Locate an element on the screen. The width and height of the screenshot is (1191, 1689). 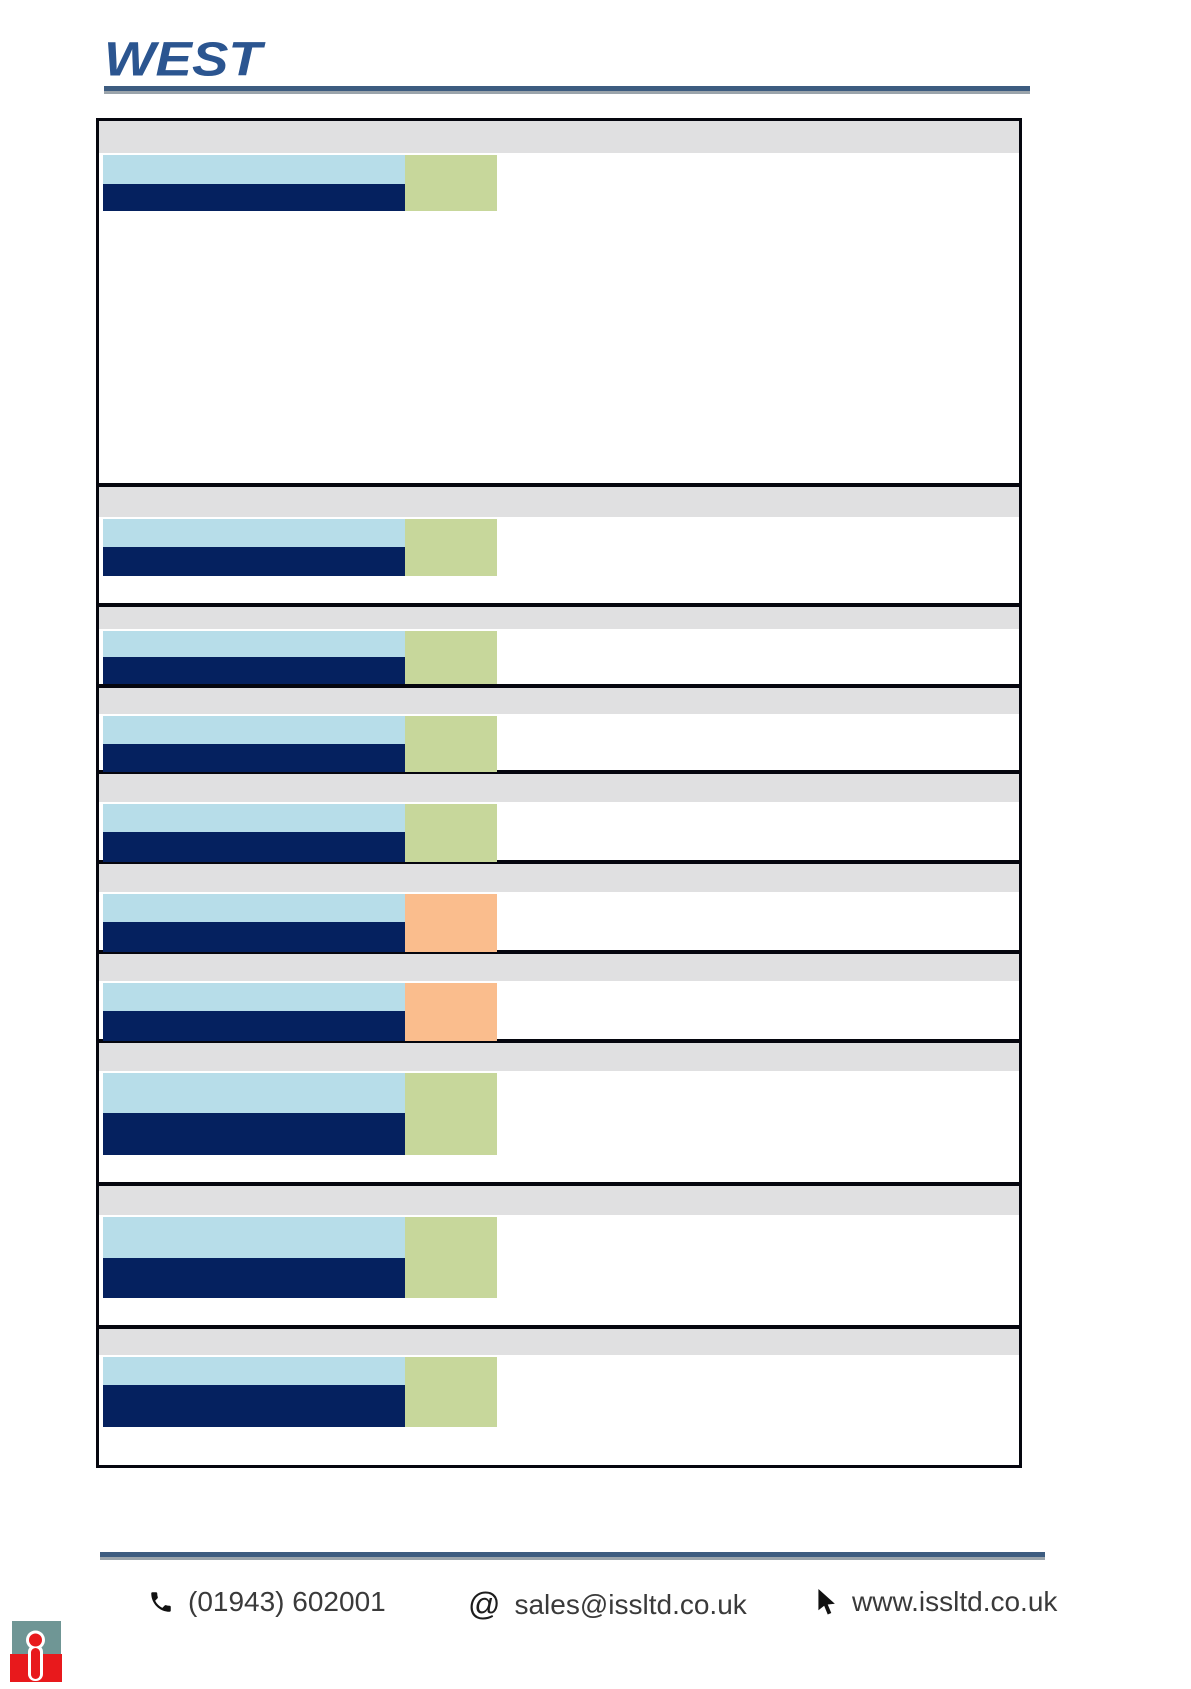
website-contact: www.issltd.co.uk is located at coordinates (937, 1602).